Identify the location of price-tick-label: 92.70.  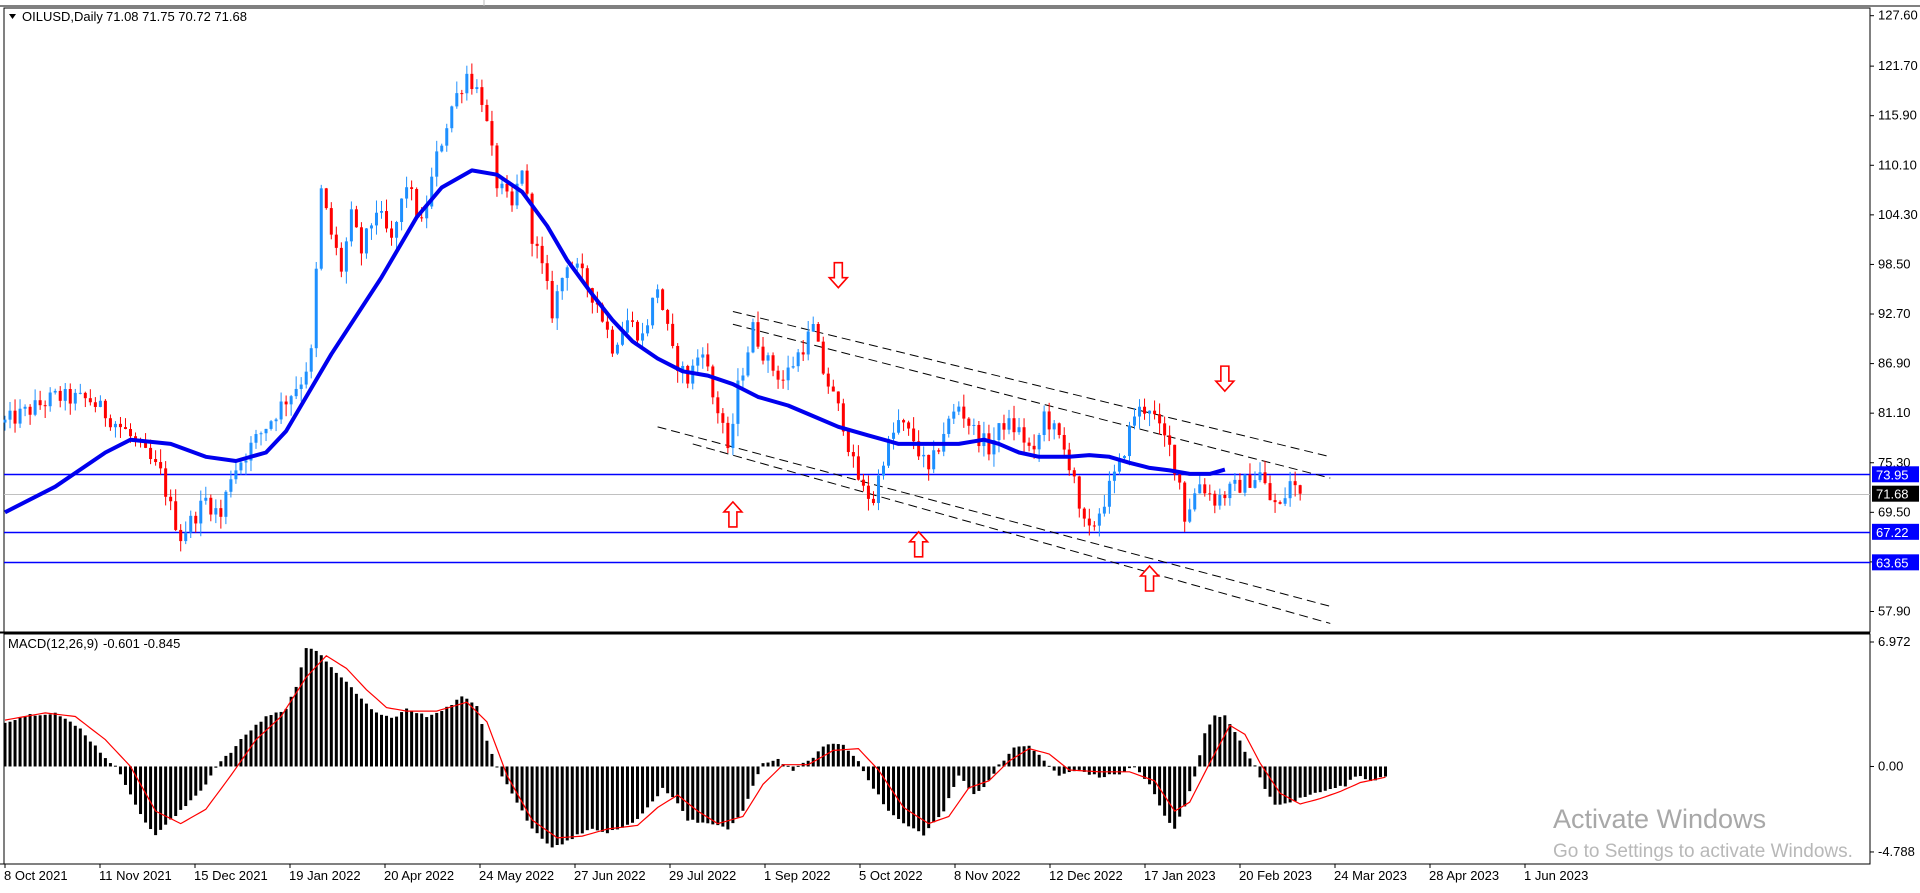
(1894, 313).